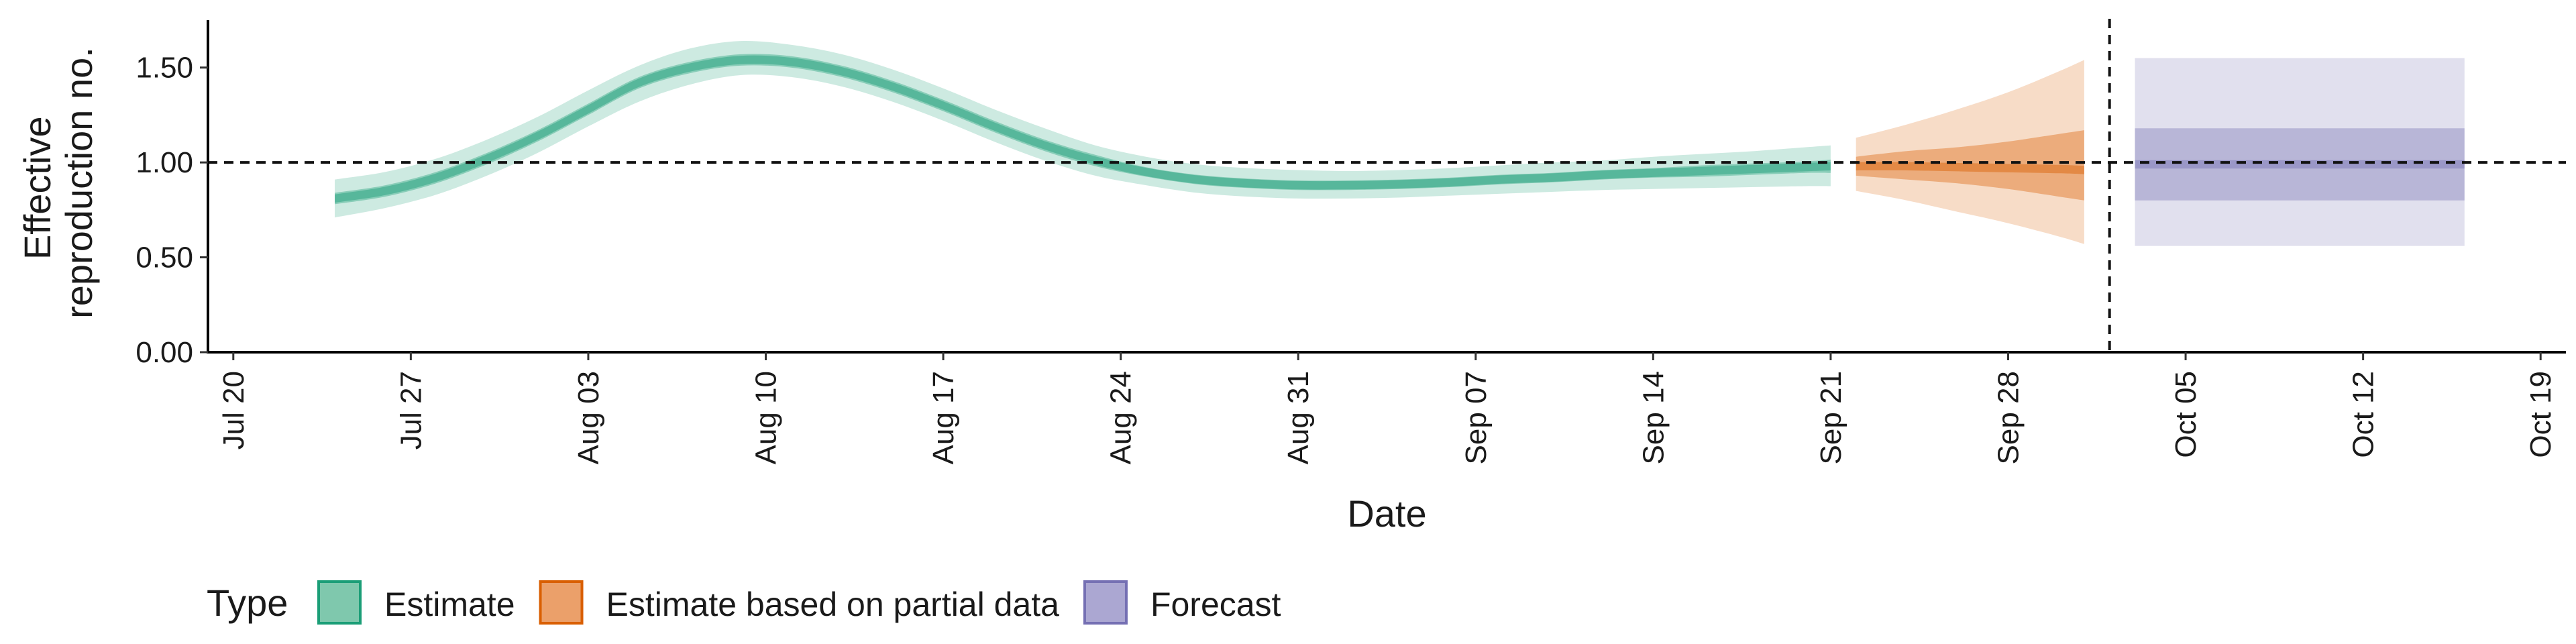  What do you see at coordinates (164, 68) in the screenshot?
I see `y-tick-label: 1.50` at bounding box center [164, 68].